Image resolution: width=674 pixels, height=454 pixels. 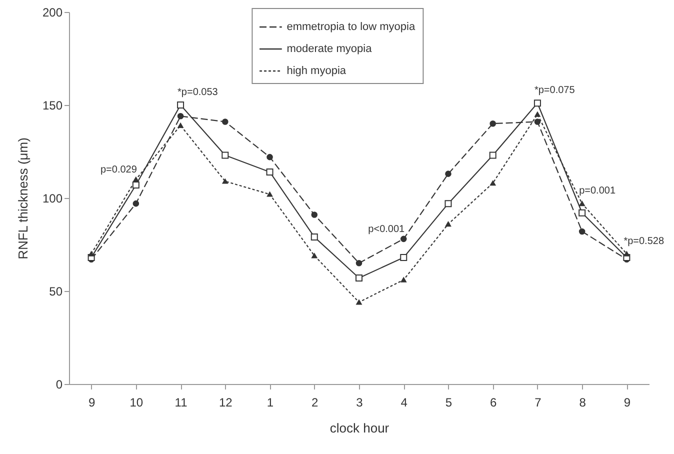 I want to click on annotation: *p=0.053, so click(x=198, y=92).